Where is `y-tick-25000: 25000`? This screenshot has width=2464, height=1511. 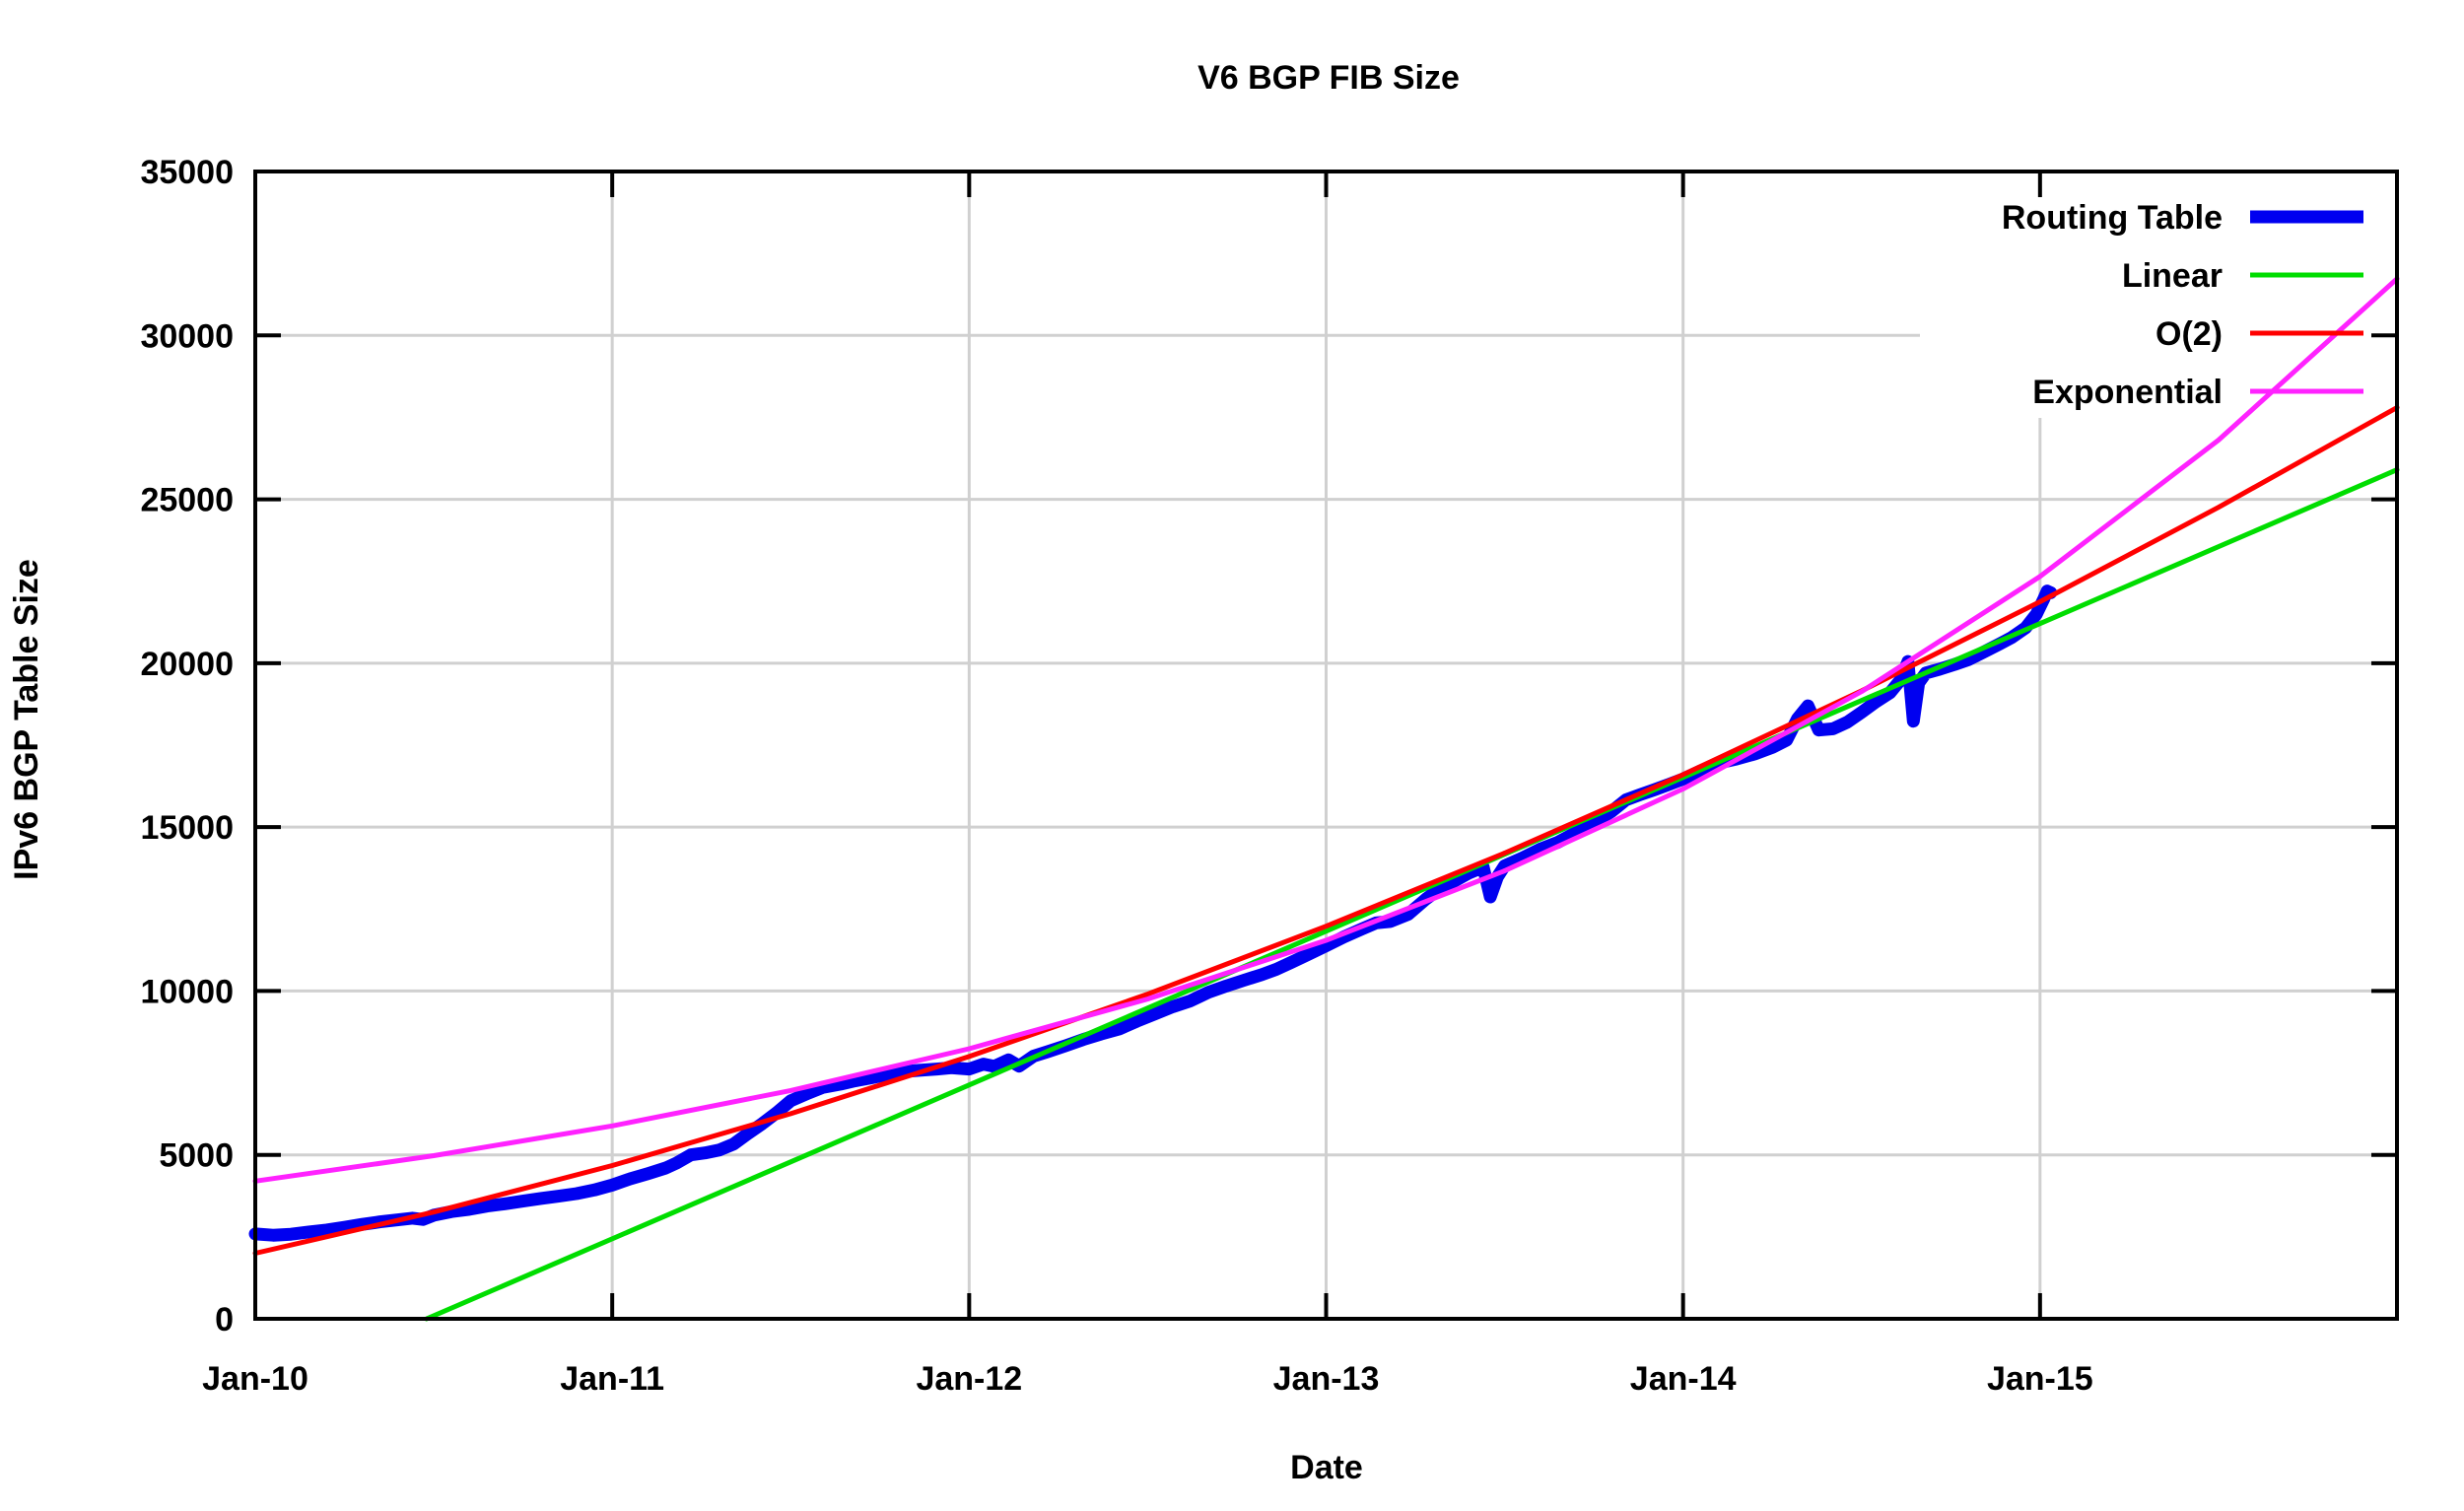 y-tick-25000: 25000 is located at coordinates (187, 500).